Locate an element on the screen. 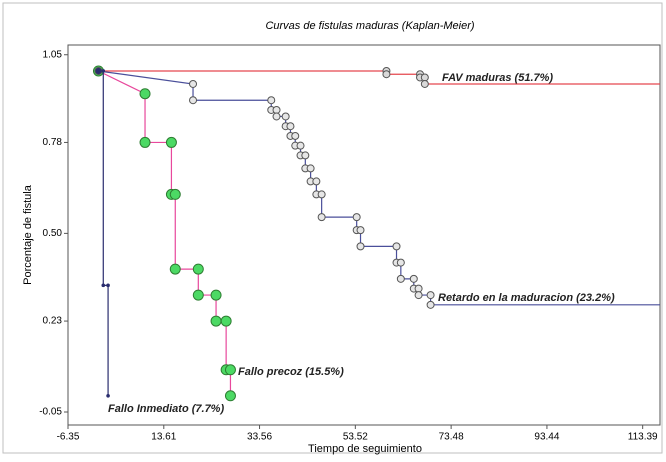 This screenshot has height=462, width=666. x-axis-label: Tiempo de seguimiento is located at coordinates (365, 449).